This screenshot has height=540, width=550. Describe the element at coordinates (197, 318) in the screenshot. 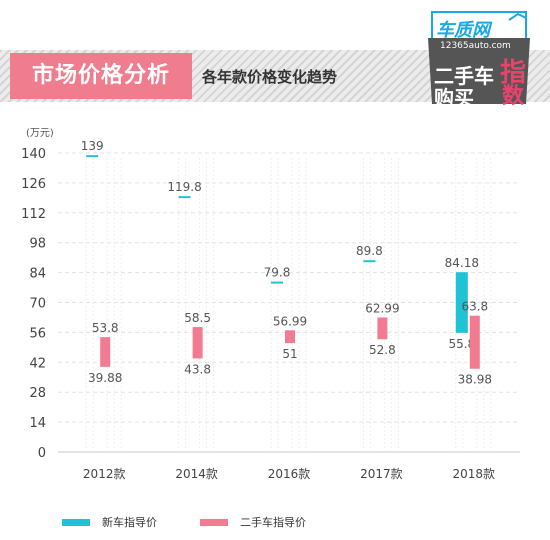

I see `used-car-high-label: 58.5` at that location.